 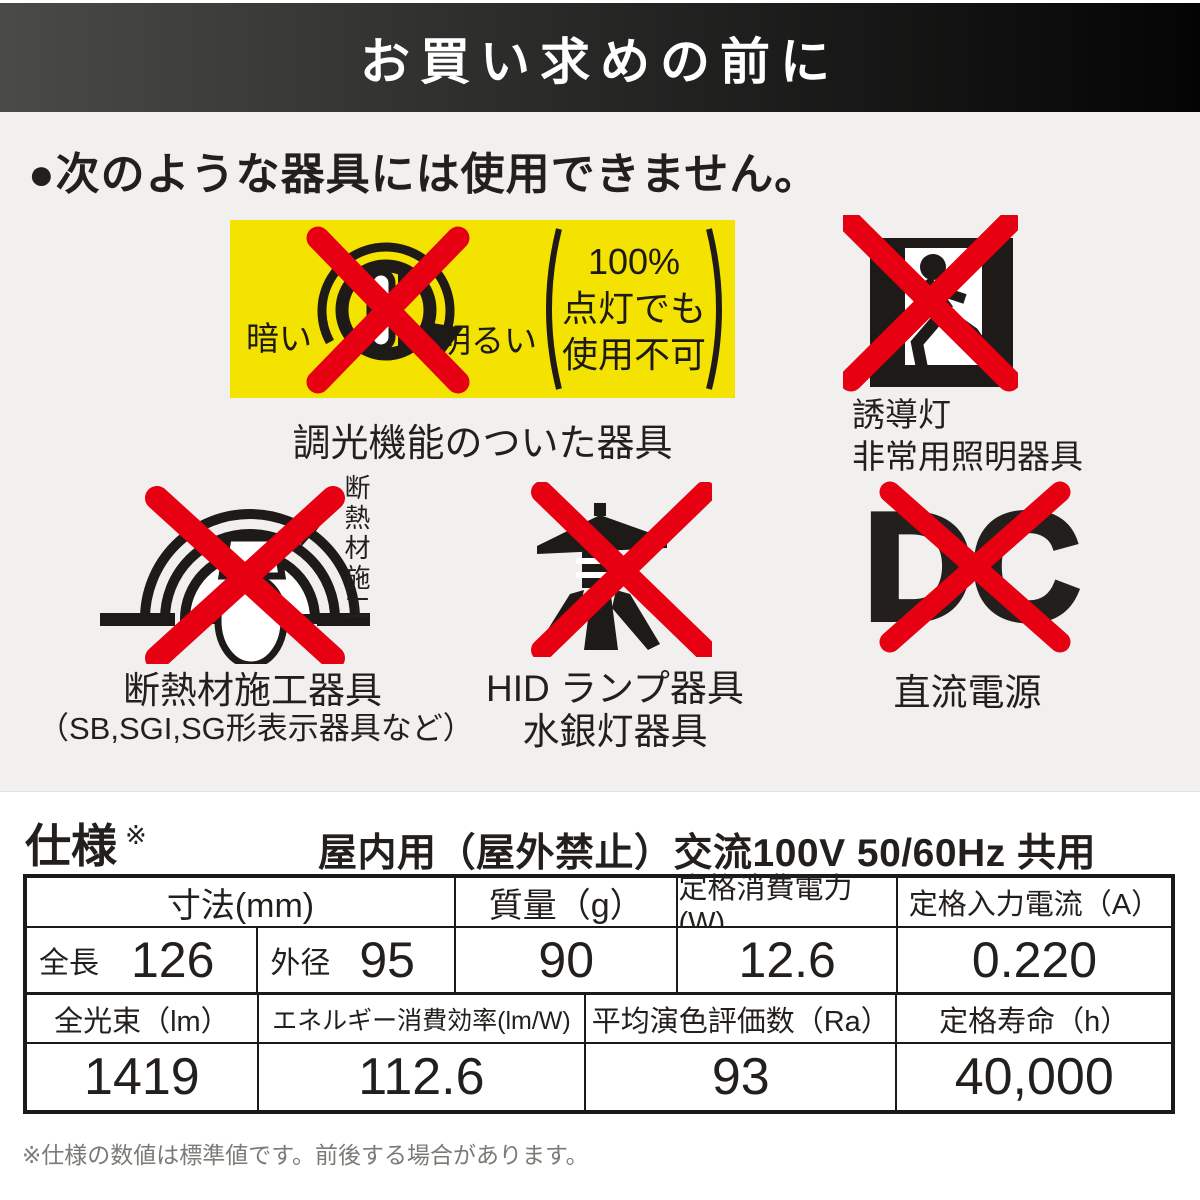 I want to click on spec-subheading: 屋内用（屋外禁止）交流100V 50/60Hz 共用, so click(x=707, y=853).